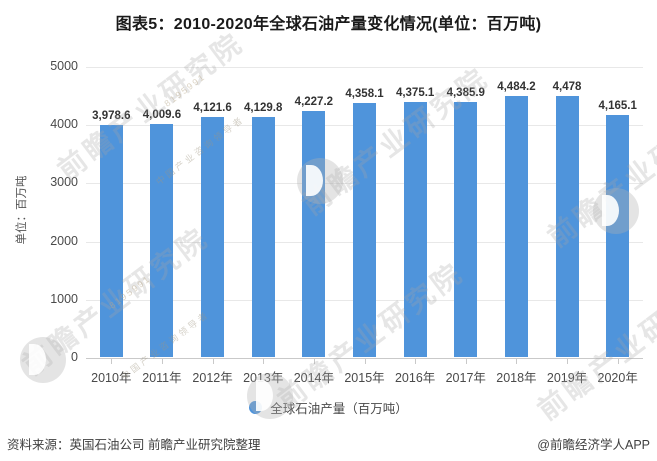 The image size is (657, 461). I want to click on bar-value-label: 4,227.2, so click(314, 101).